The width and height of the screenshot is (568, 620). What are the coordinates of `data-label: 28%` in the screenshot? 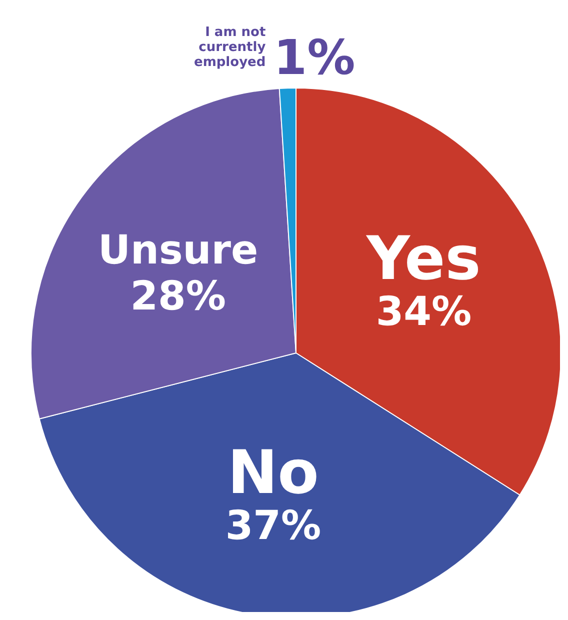 It's located at (178, 296).